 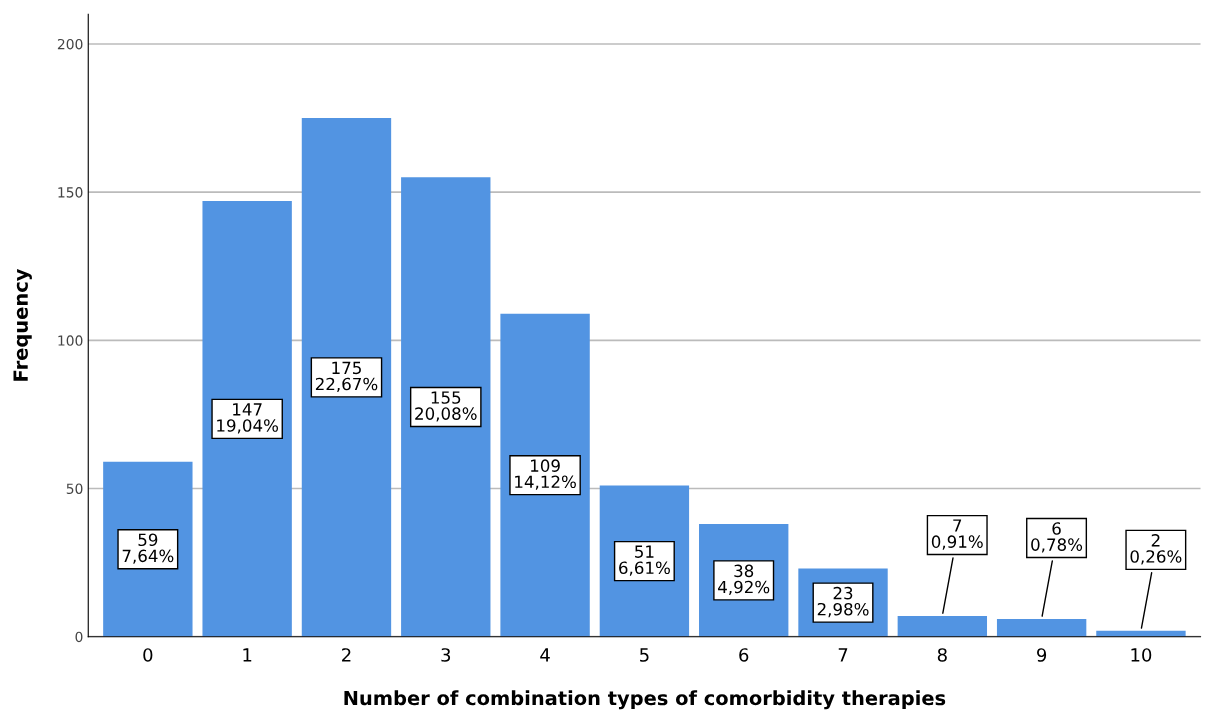 I want to click on data-label: 51 6,61%, so click(x=644, y=560).